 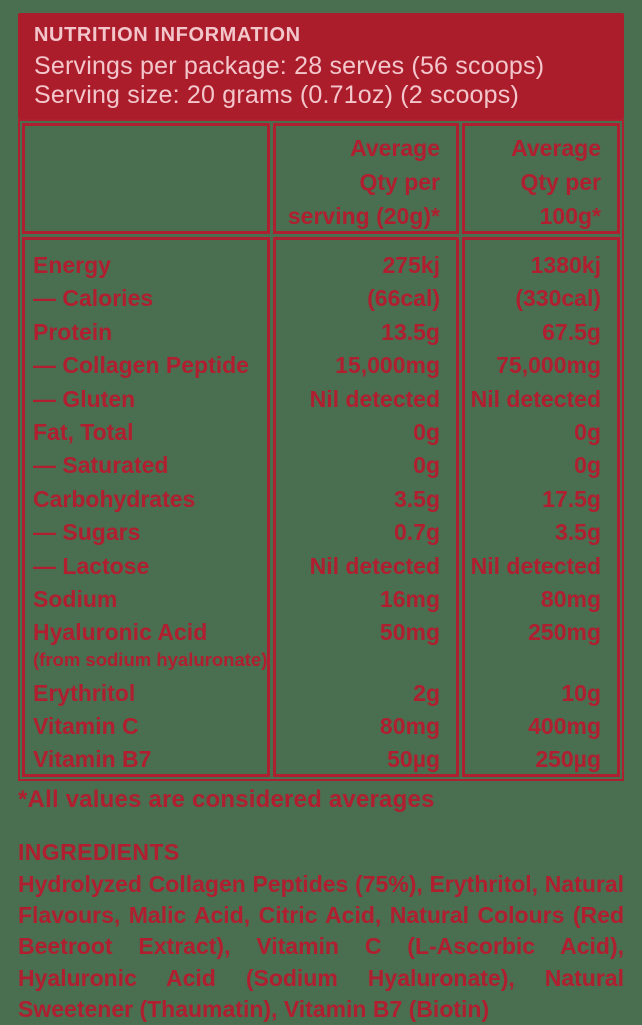 I want to click on table-cell-per-100g: 67.5g, so click(x=571, y=331).